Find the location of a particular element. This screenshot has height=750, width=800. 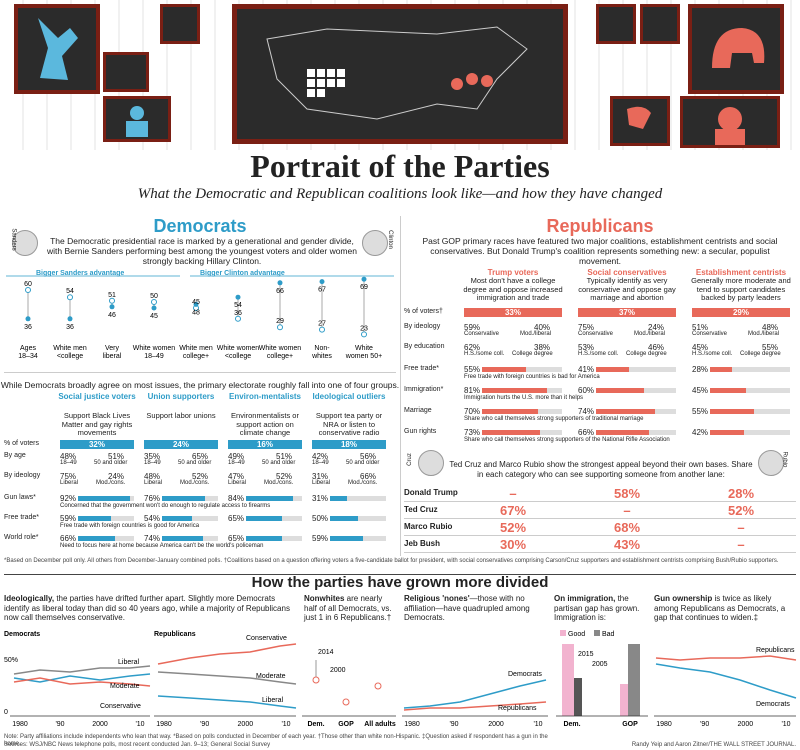

bigger-clinton-label: Bigger Clinton advantage is located at coordinates (242, 273).